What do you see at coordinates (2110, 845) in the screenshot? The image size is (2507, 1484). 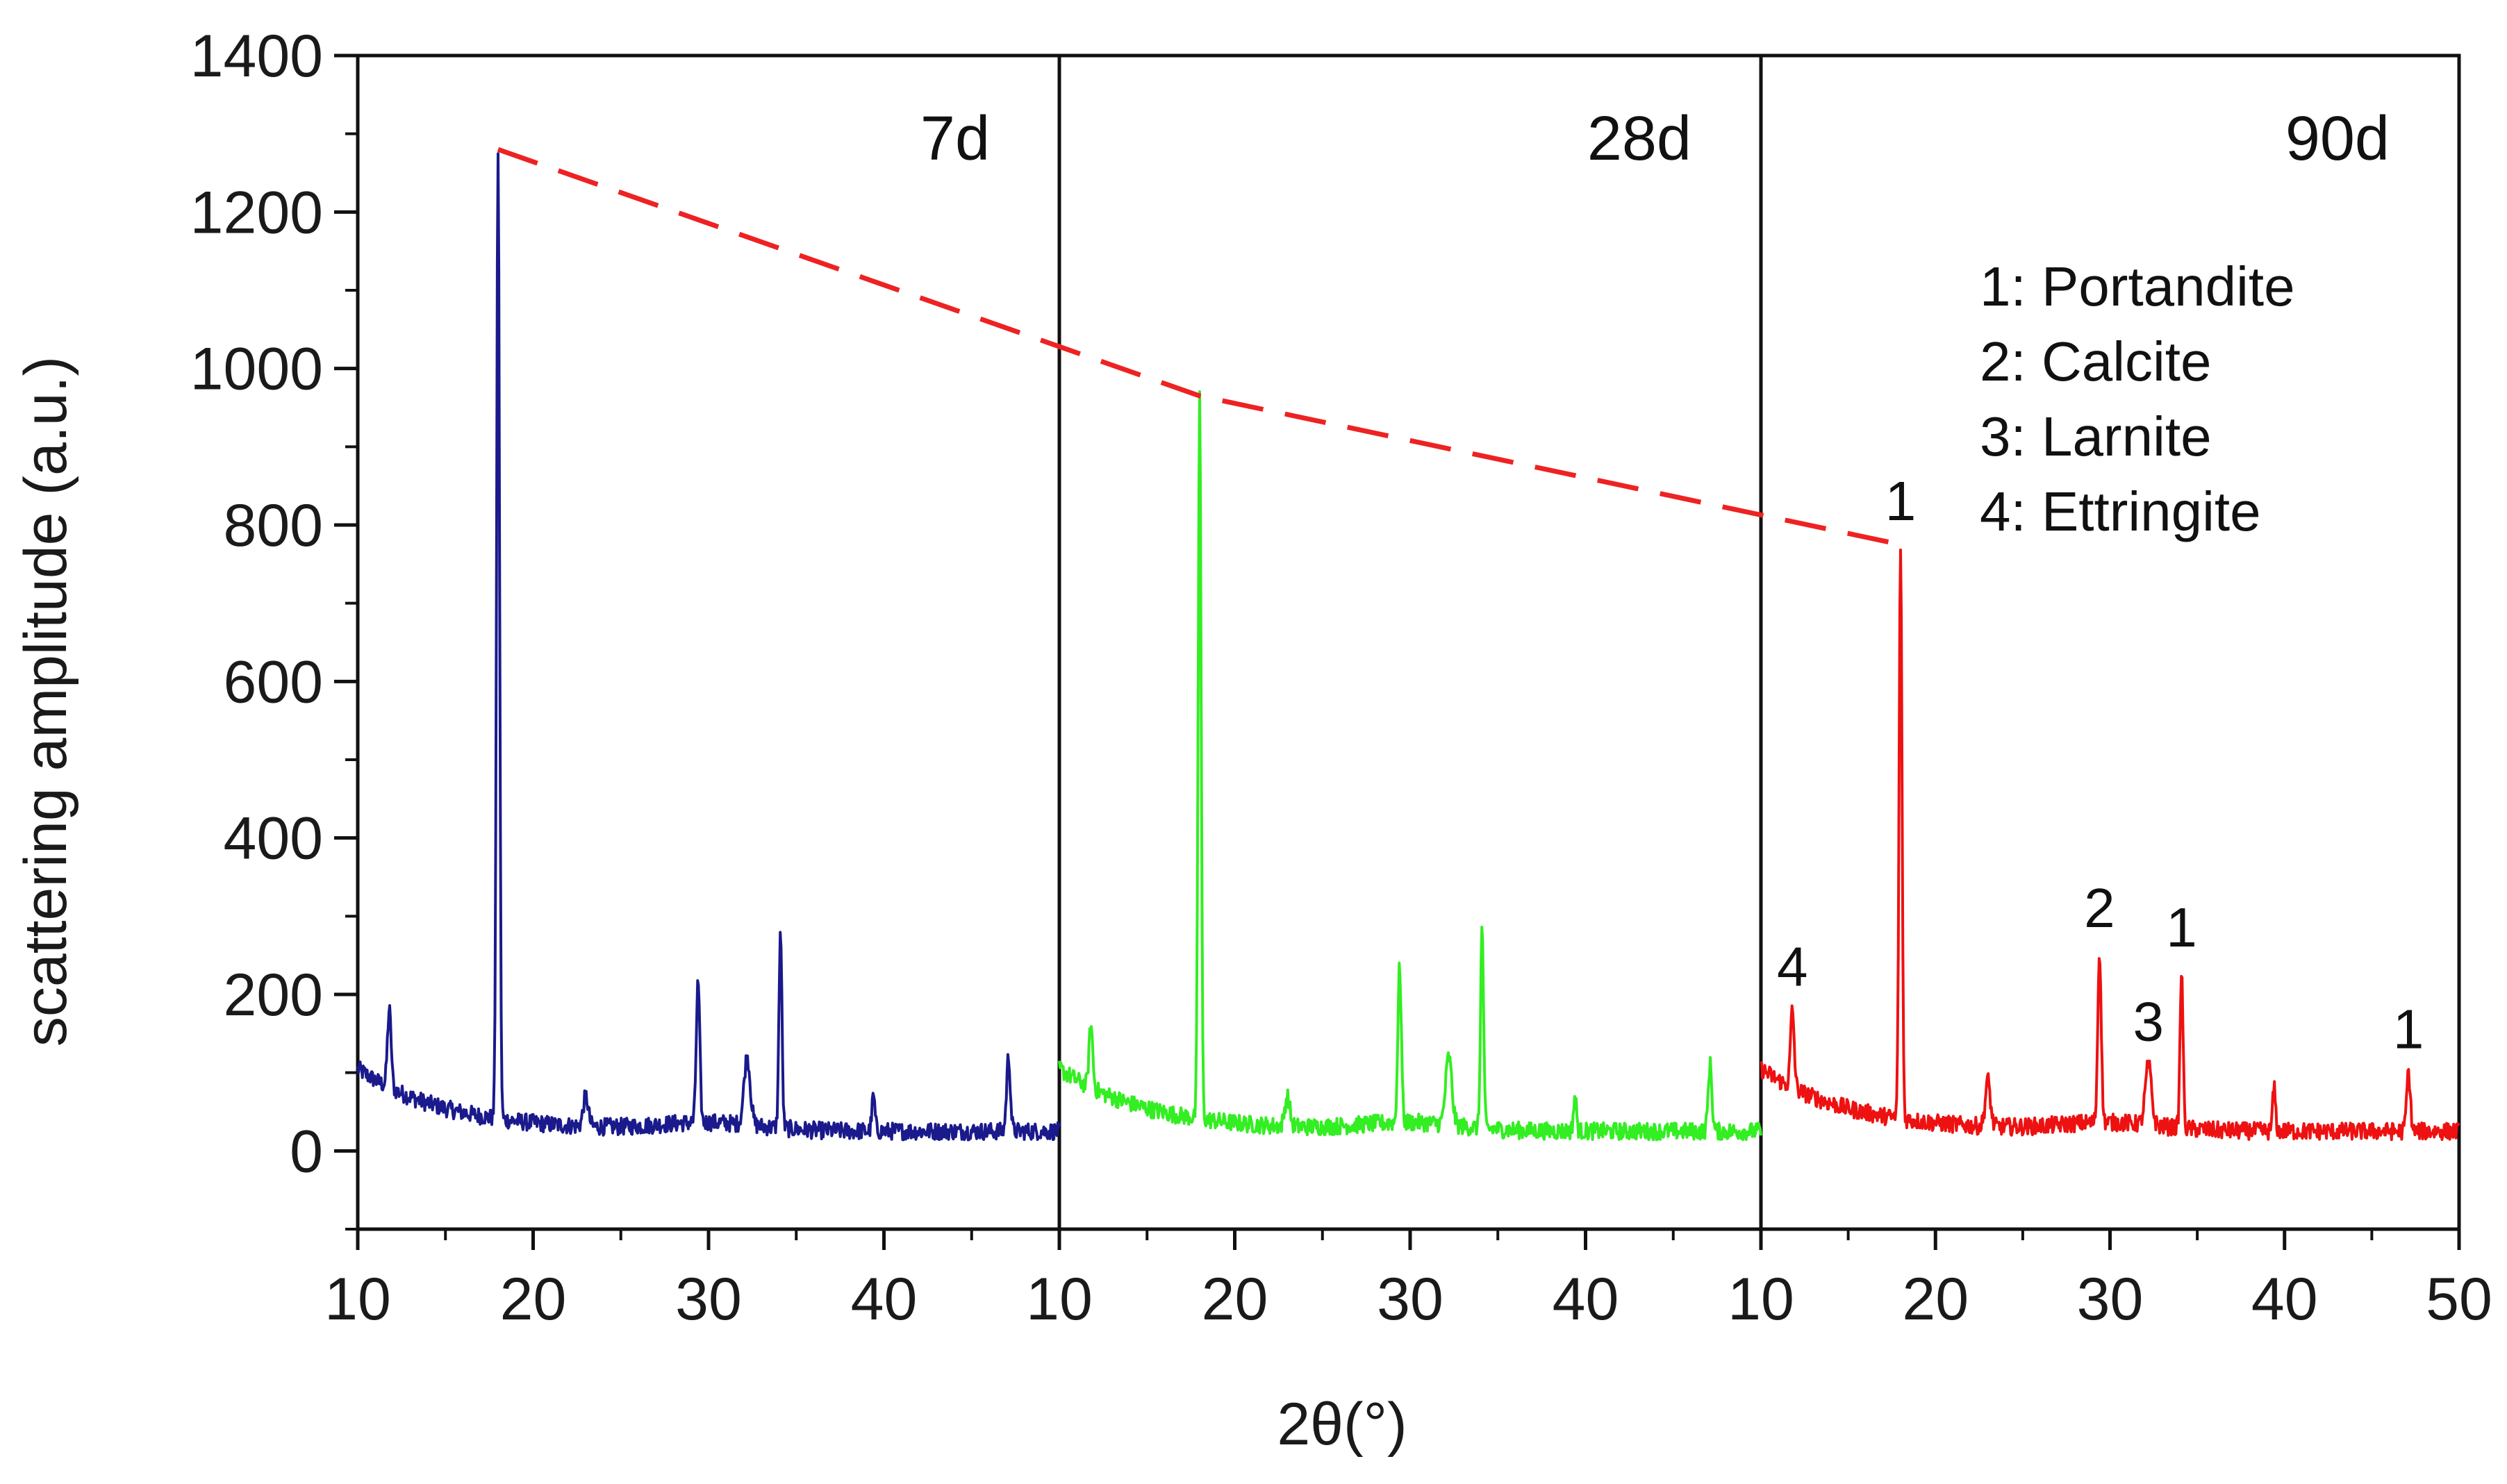 I see `series-line-90d` at bounding box center [2110, 845].